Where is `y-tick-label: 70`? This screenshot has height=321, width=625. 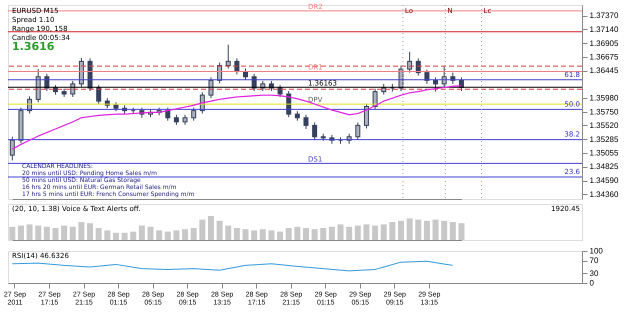
y-tick-label: 70 is located at coordinates (594, 261).